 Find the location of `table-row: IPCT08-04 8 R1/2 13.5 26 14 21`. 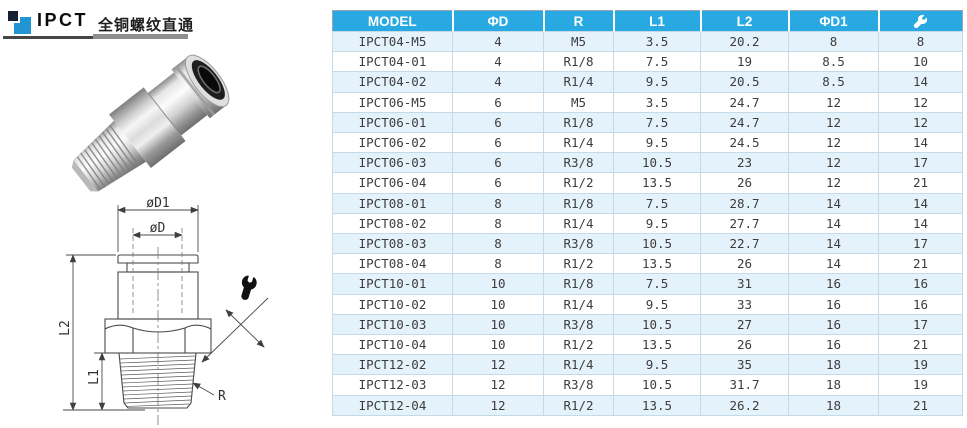

table-row: IPCT08-04 8 R1/2 13.5 26 14 21 is located at coordinates (647, 264).